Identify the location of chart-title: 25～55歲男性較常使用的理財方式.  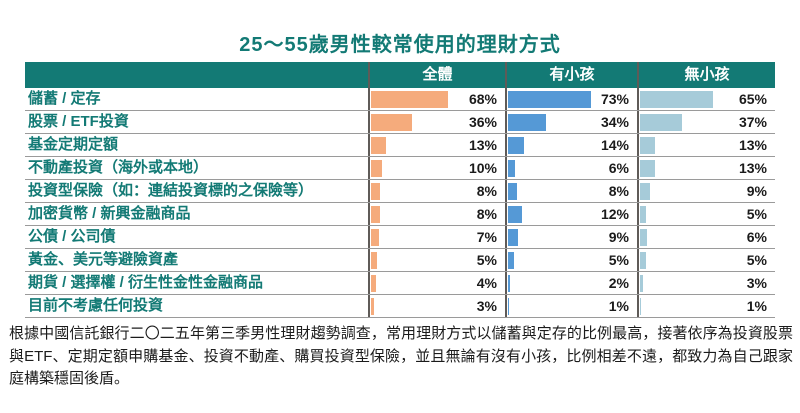
(400, 45).